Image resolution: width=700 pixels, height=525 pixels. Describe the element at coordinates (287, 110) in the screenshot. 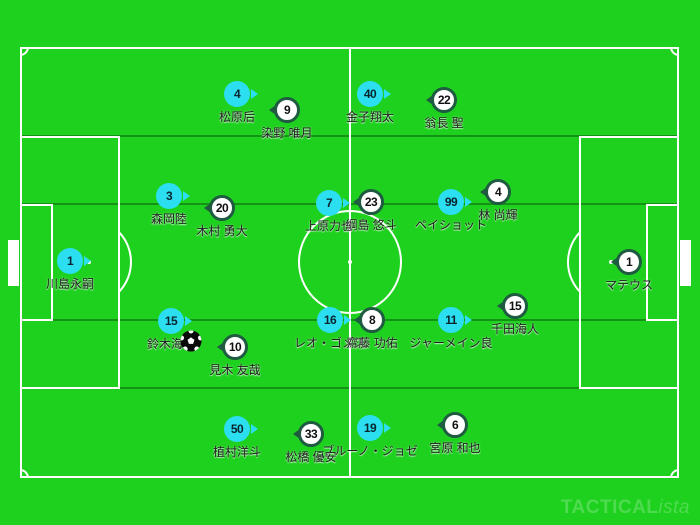

I see `player-number: 9` at that location.